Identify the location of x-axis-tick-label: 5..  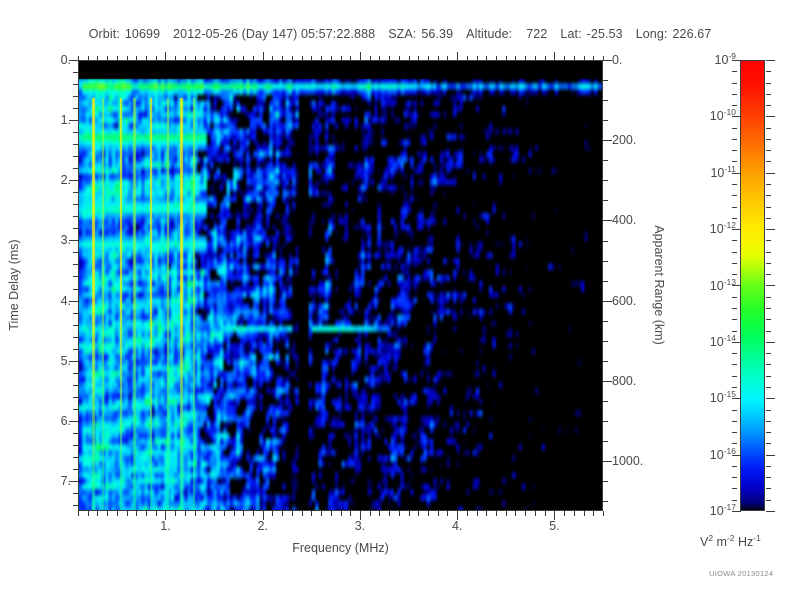
(554, 526).